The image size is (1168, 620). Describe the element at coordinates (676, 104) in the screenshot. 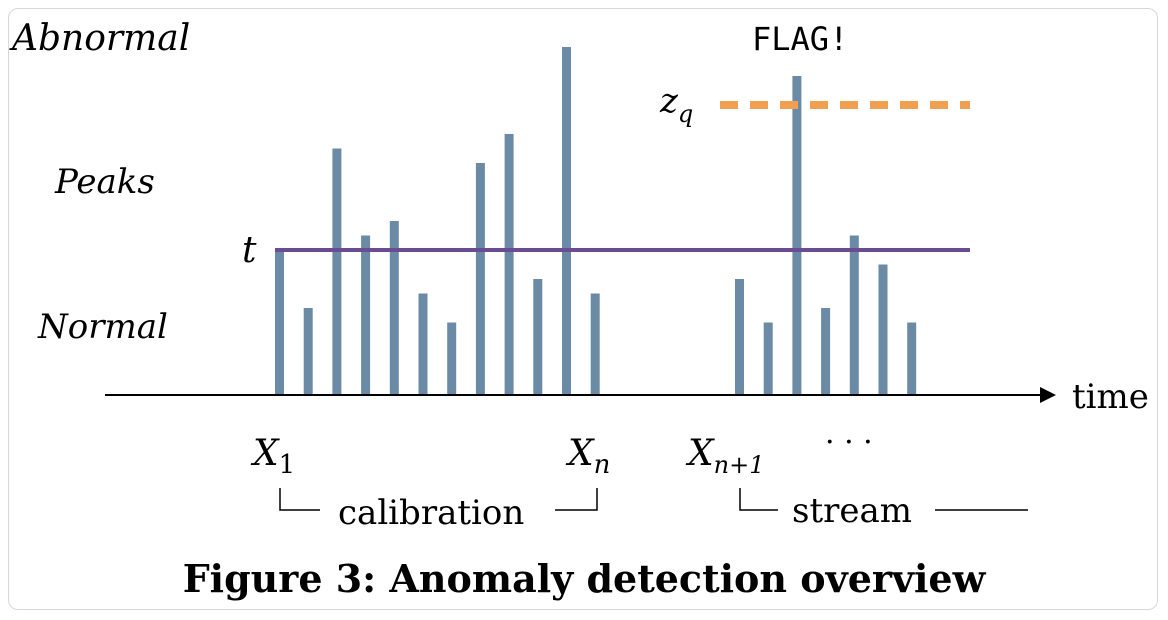

I see `zq-label: zq` at that location.